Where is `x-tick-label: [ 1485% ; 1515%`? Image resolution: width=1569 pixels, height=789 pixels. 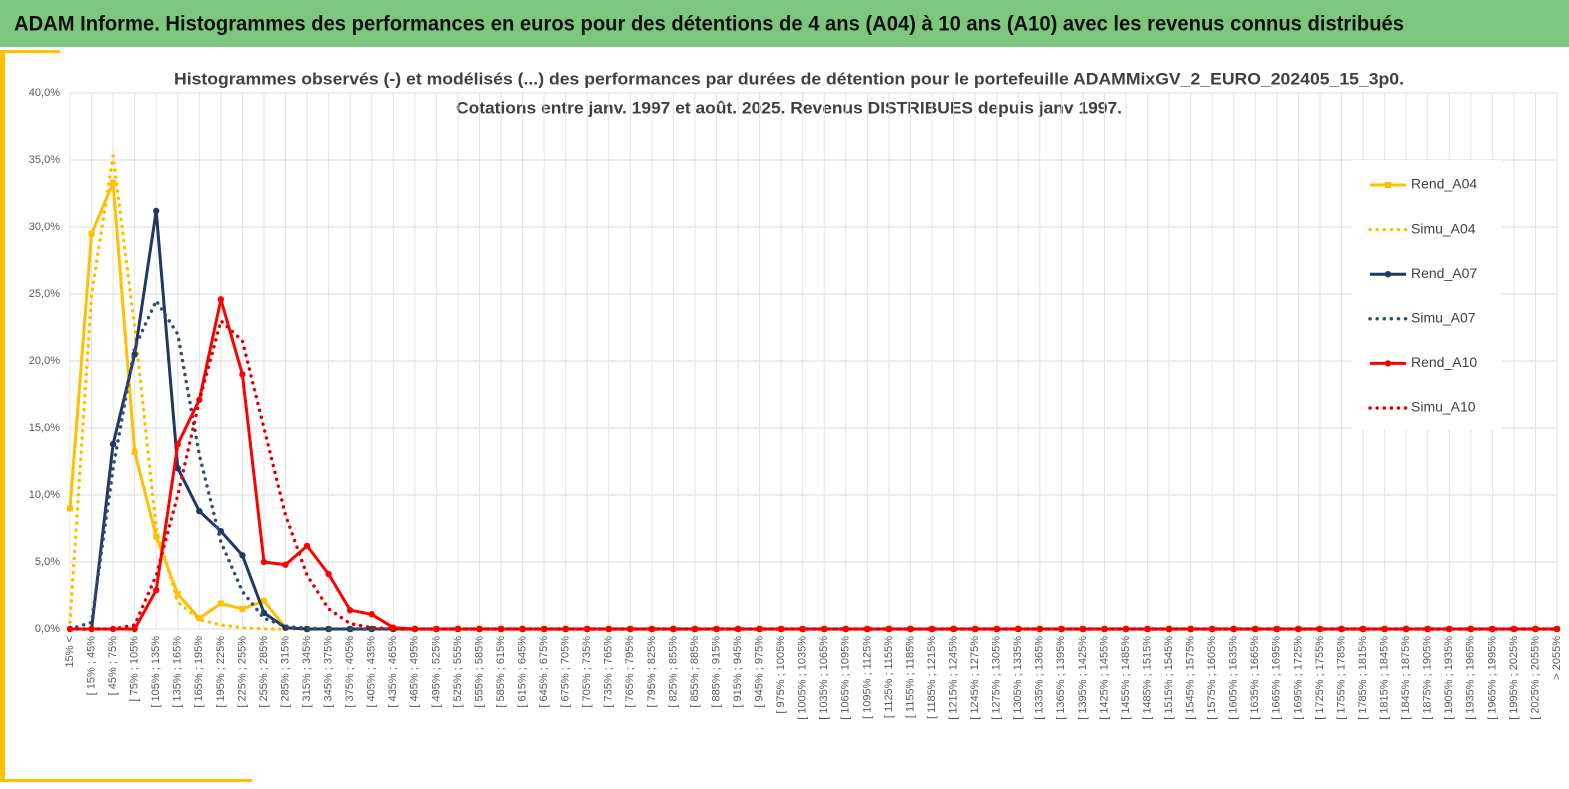 x-tick-label: [ 1485% ; 1515% is located at coordinates (1147, 678).